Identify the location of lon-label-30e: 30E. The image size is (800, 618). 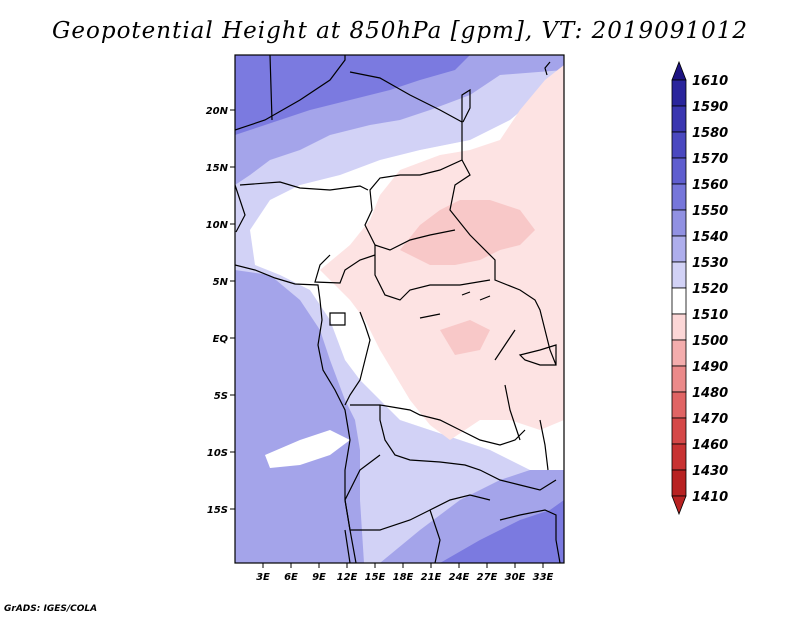
(515, 577).